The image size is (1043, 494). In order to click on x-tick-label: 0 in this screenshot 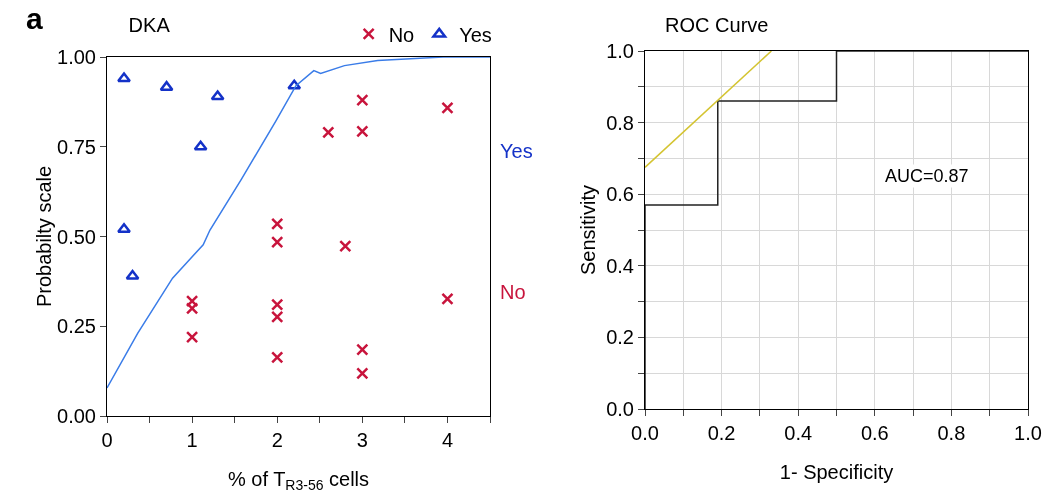, I will do `click(107, 440)`.